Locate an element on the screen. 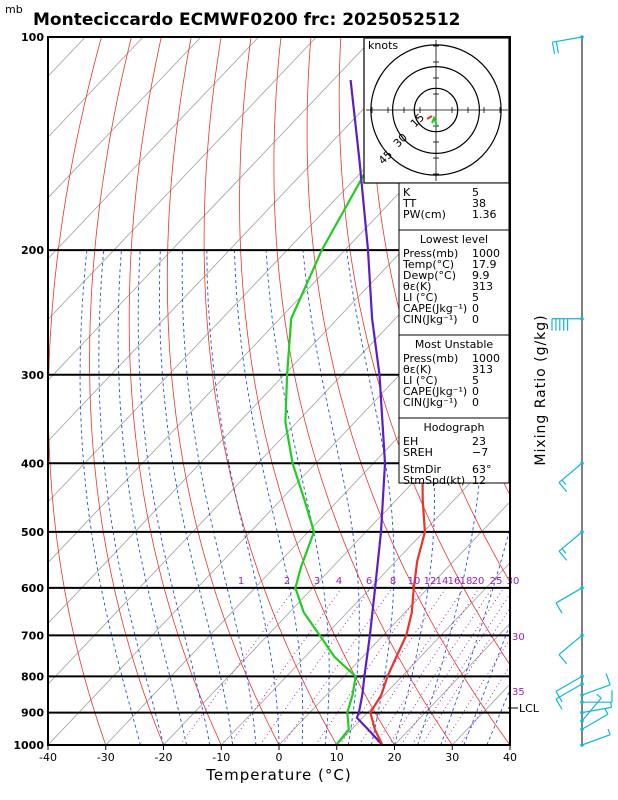 This screenshot has height=800, width=618. wind-barbs is located at coordinates (582, 391).